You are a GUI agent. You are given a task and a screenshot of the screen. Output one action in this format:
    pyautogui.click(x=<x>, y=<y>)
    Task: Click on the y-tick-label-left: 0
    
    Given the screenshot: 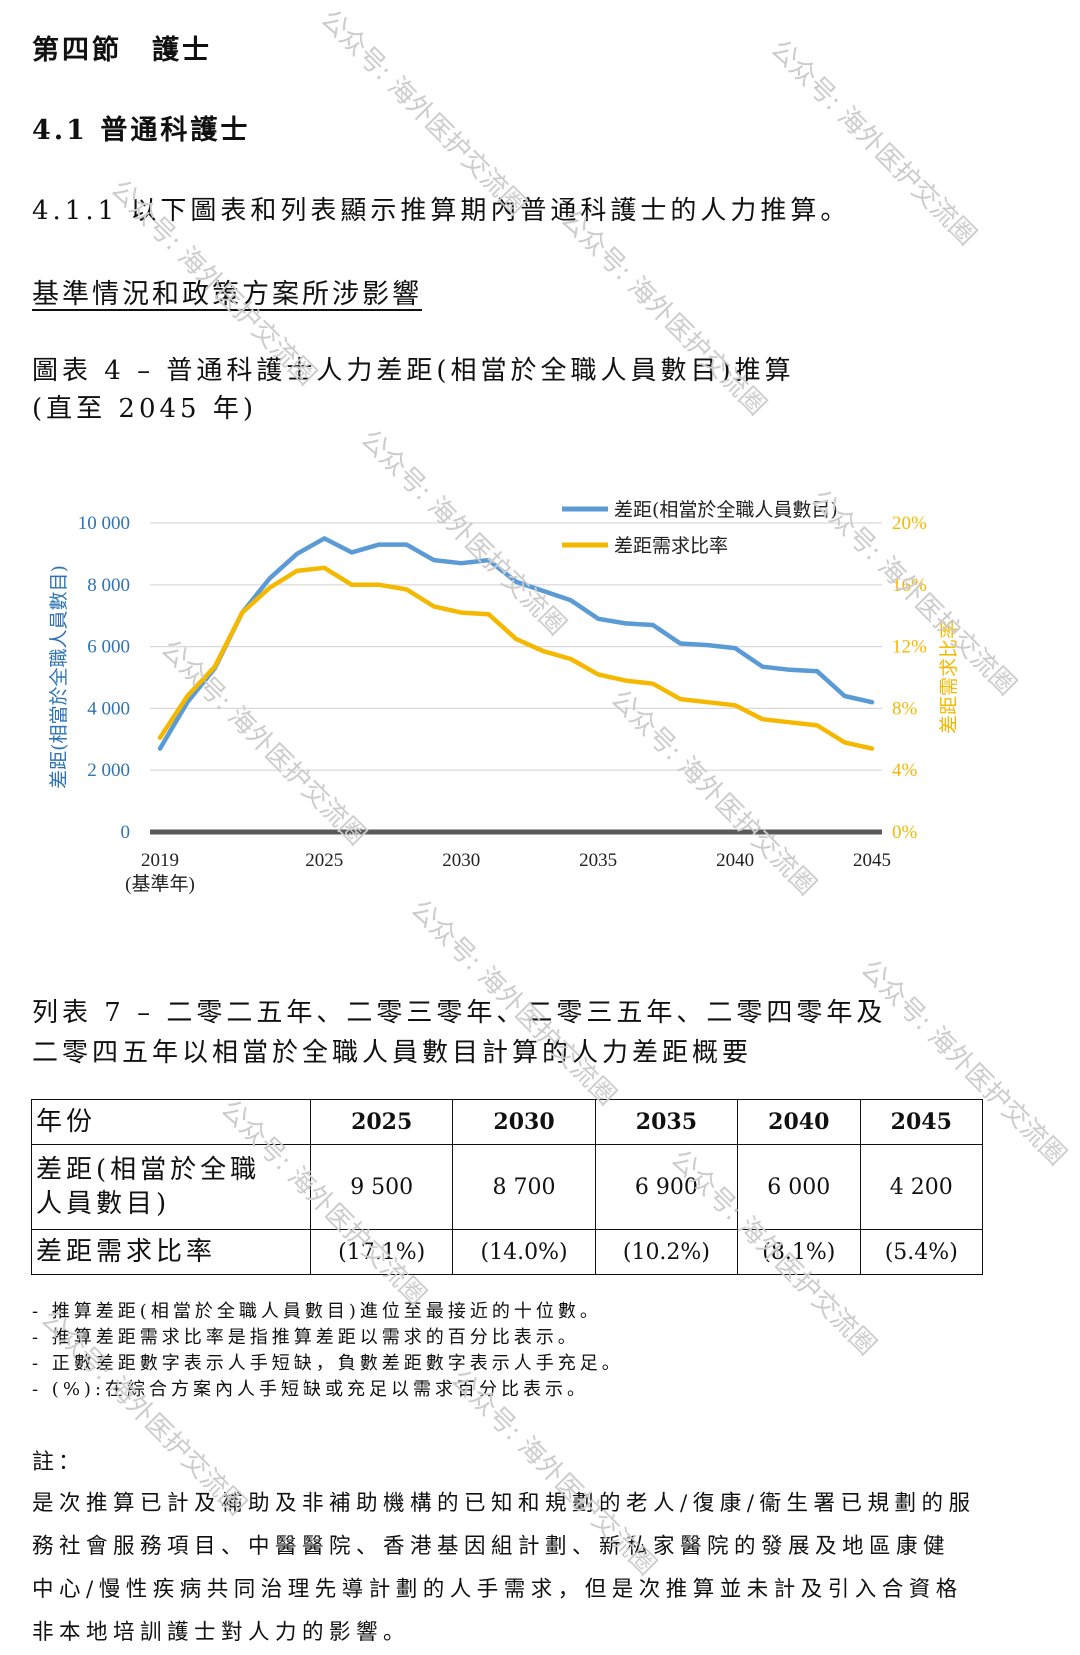 What is the action you would take?
    pyautogui.click(x=126, y=832)
    